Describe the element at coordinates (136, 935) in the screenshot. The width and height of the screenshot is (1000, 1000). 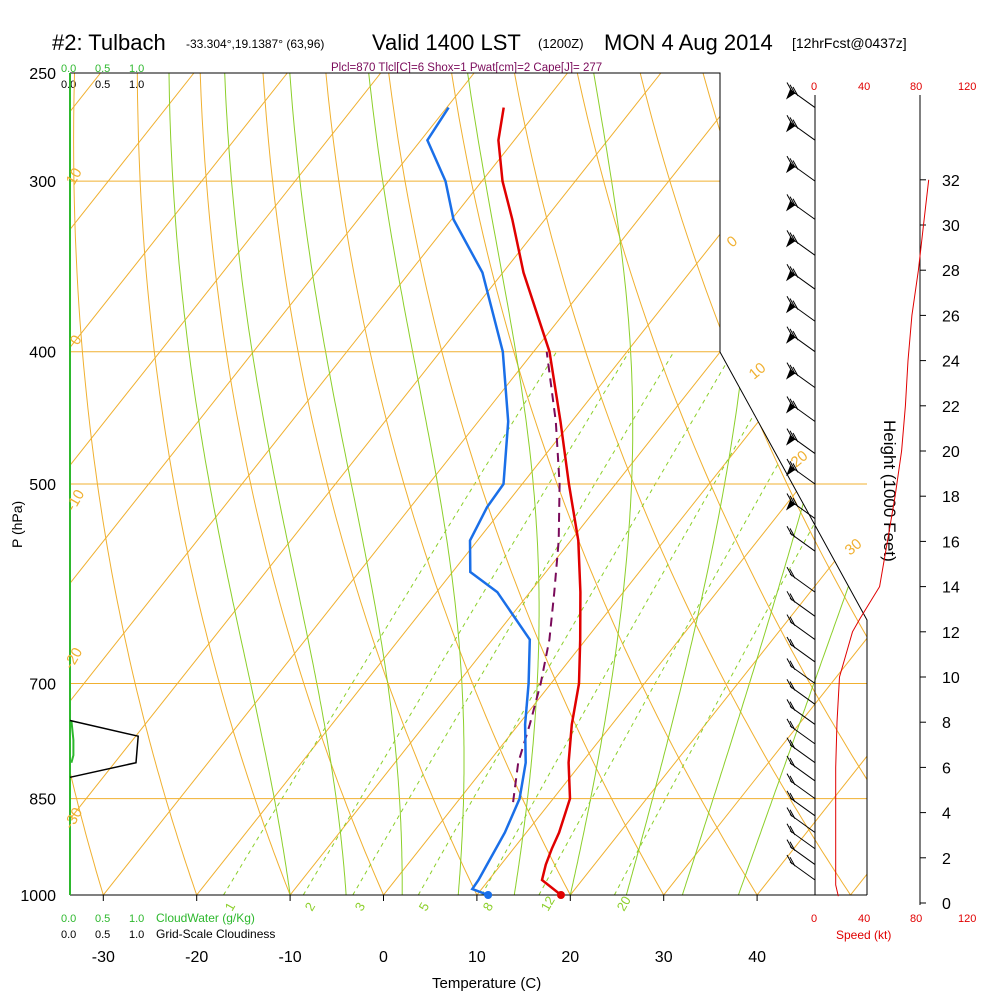
I see `cloudiness-tick: 1.0` at that location.